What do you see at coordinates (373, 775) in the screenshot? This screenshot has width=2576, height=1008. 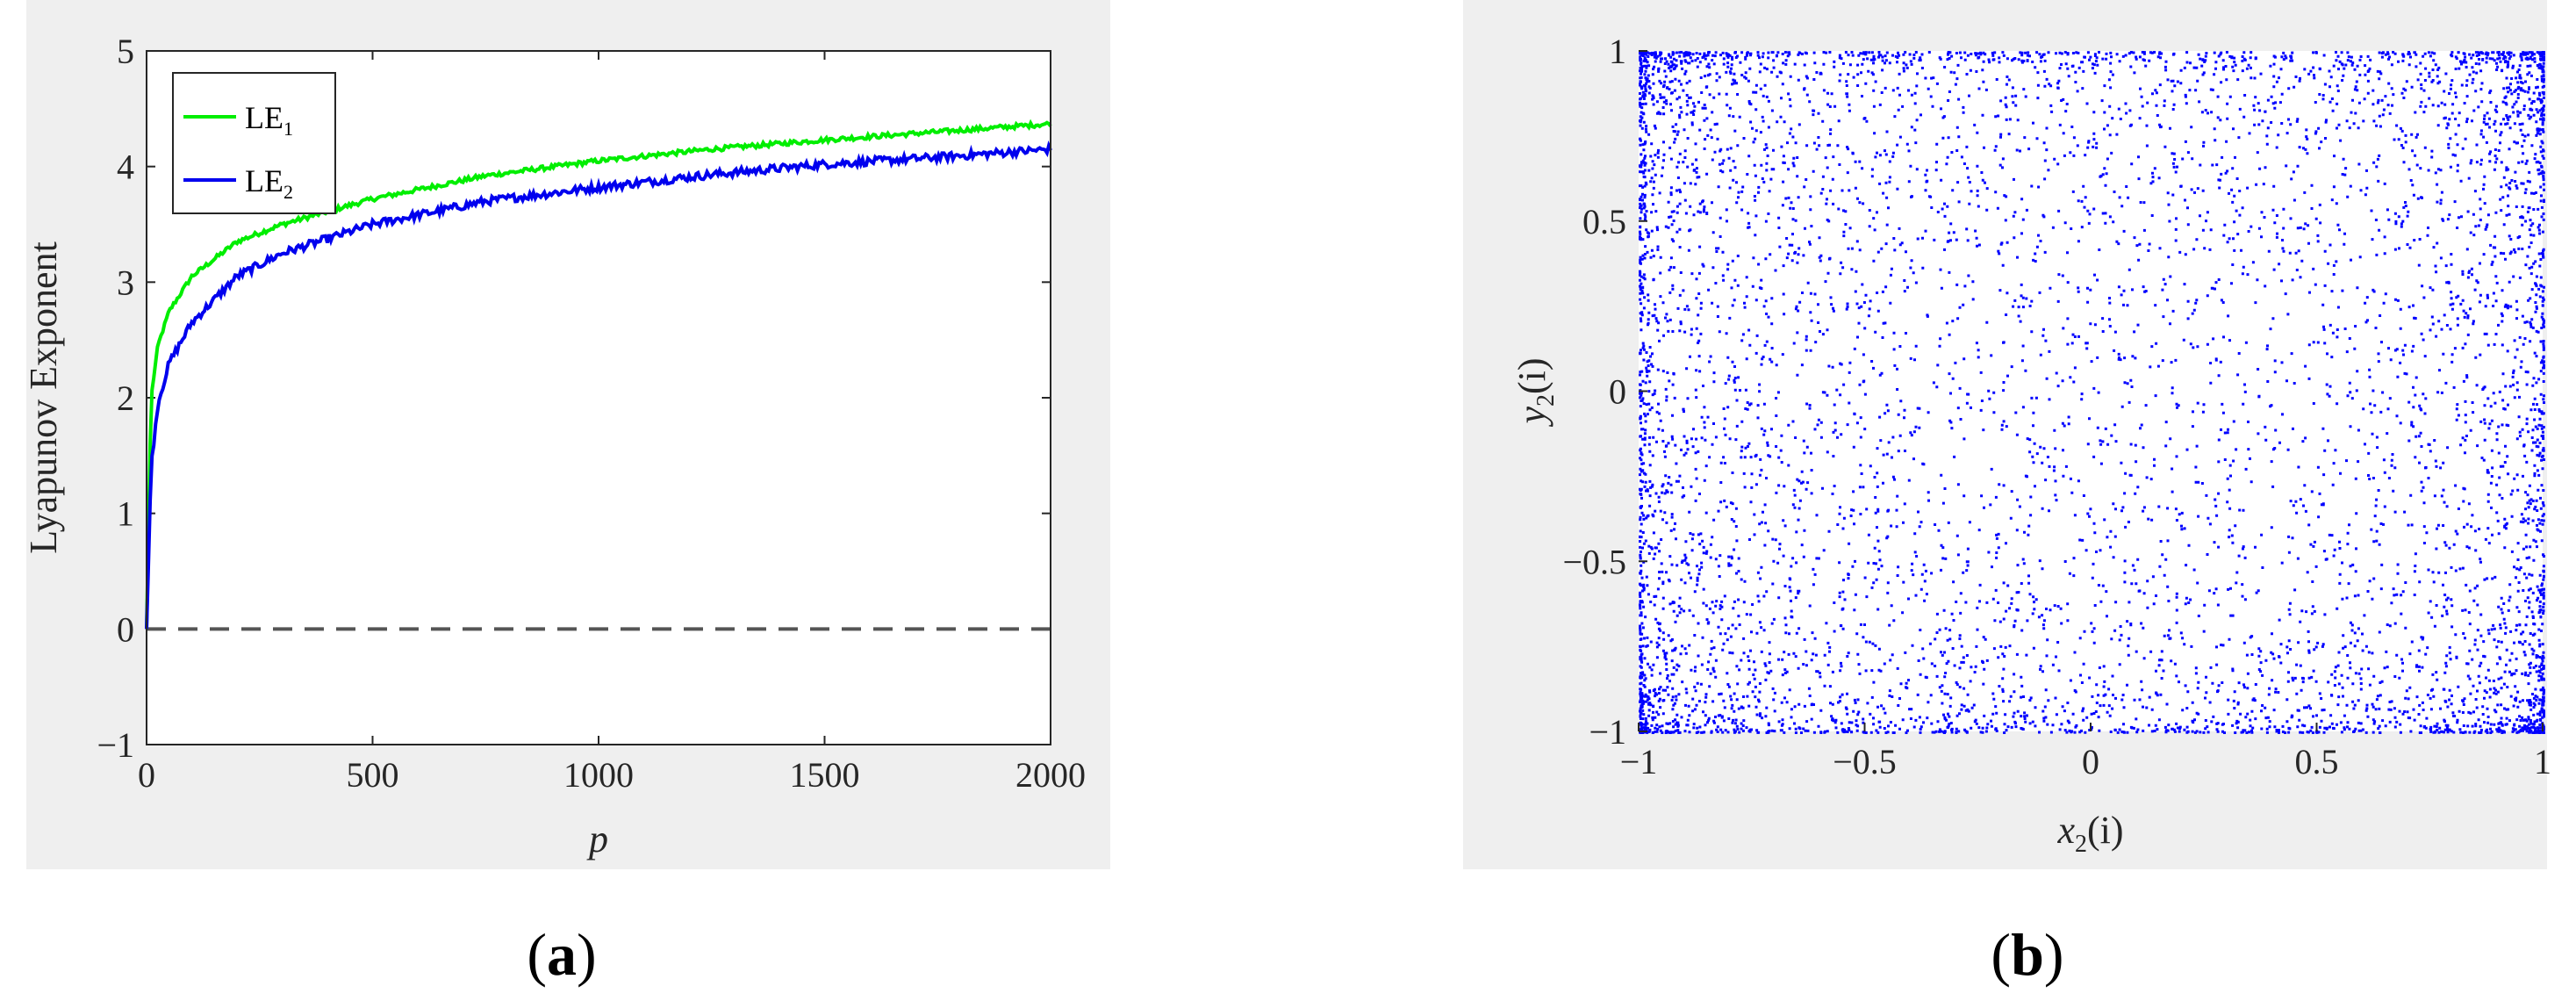 I see `panel-a-xtick-label: 500` at bounding box center [373, 775].